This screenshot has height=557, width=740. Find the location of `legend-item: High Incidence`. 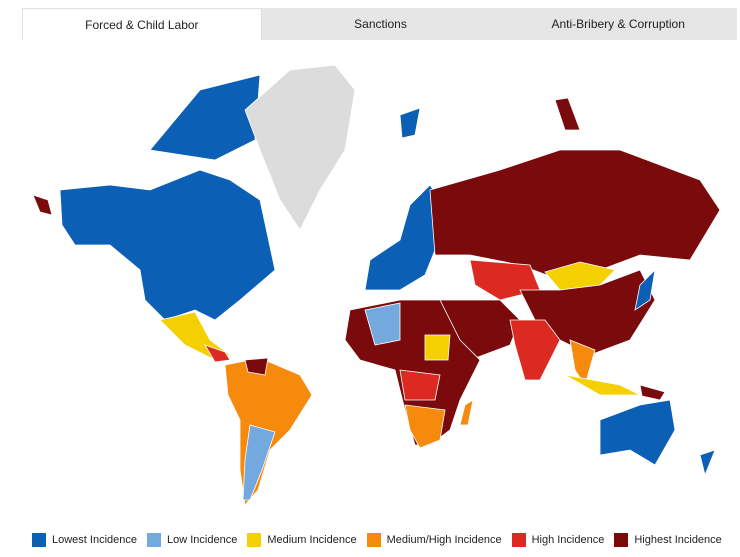

legend-item: High Incidence is located at coordinates (558, 540).